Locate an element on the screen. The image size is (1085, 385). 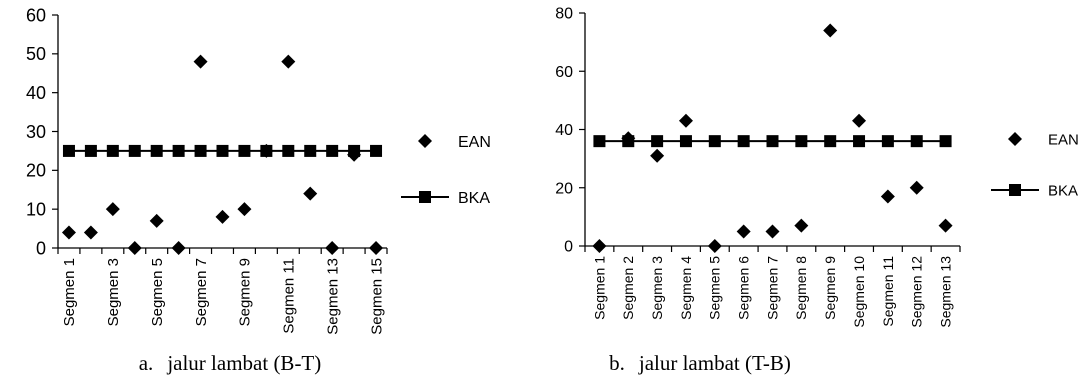
x-tick-label: Segmen 15 is located at coordinates (376, 296).